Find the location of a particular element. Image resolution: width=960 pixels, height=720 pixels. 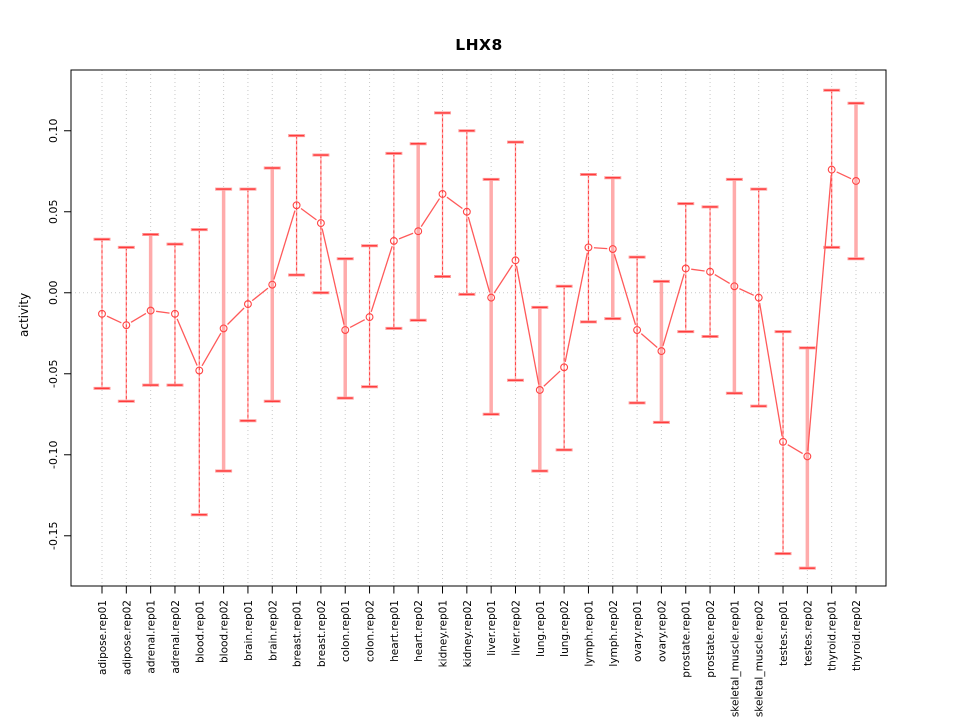

x-tick-label: skeletal_muscle.rep02 is located at coordinates (760, 658).